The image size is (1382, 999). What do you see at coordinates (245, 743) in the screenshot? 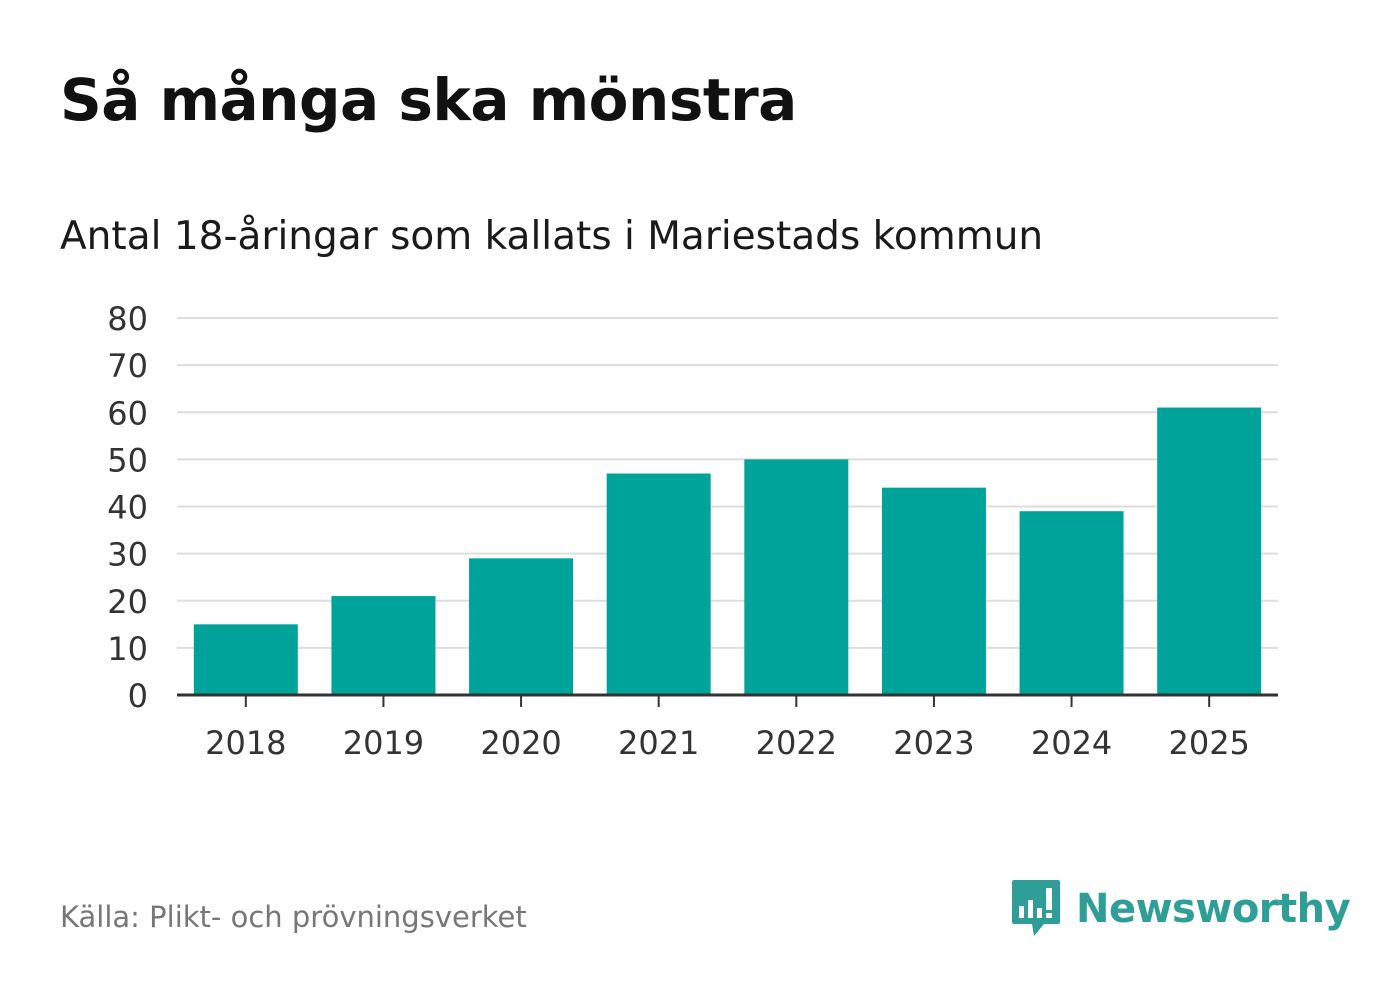
I see `x-tick-label: 2018` at bounding box center [245, 743].